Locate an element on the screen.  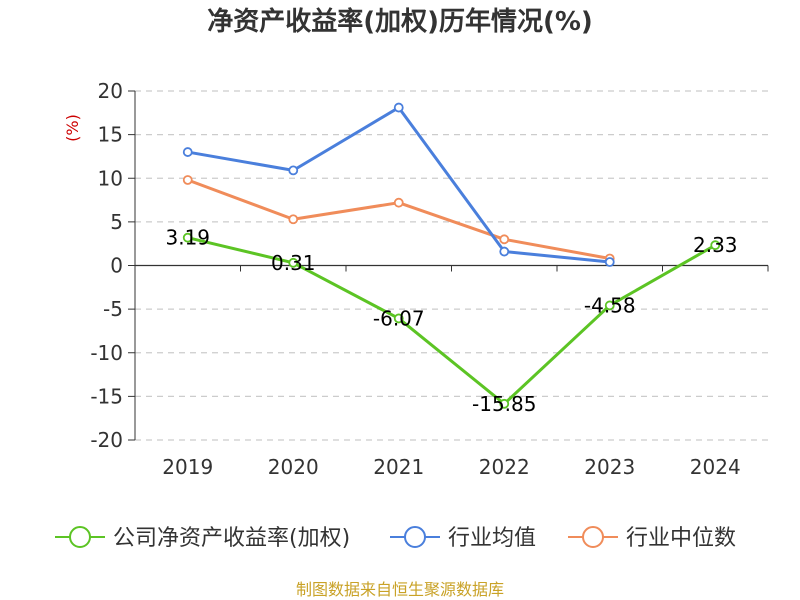
y-tick-label: -5 is located at coordinates (113, 309).